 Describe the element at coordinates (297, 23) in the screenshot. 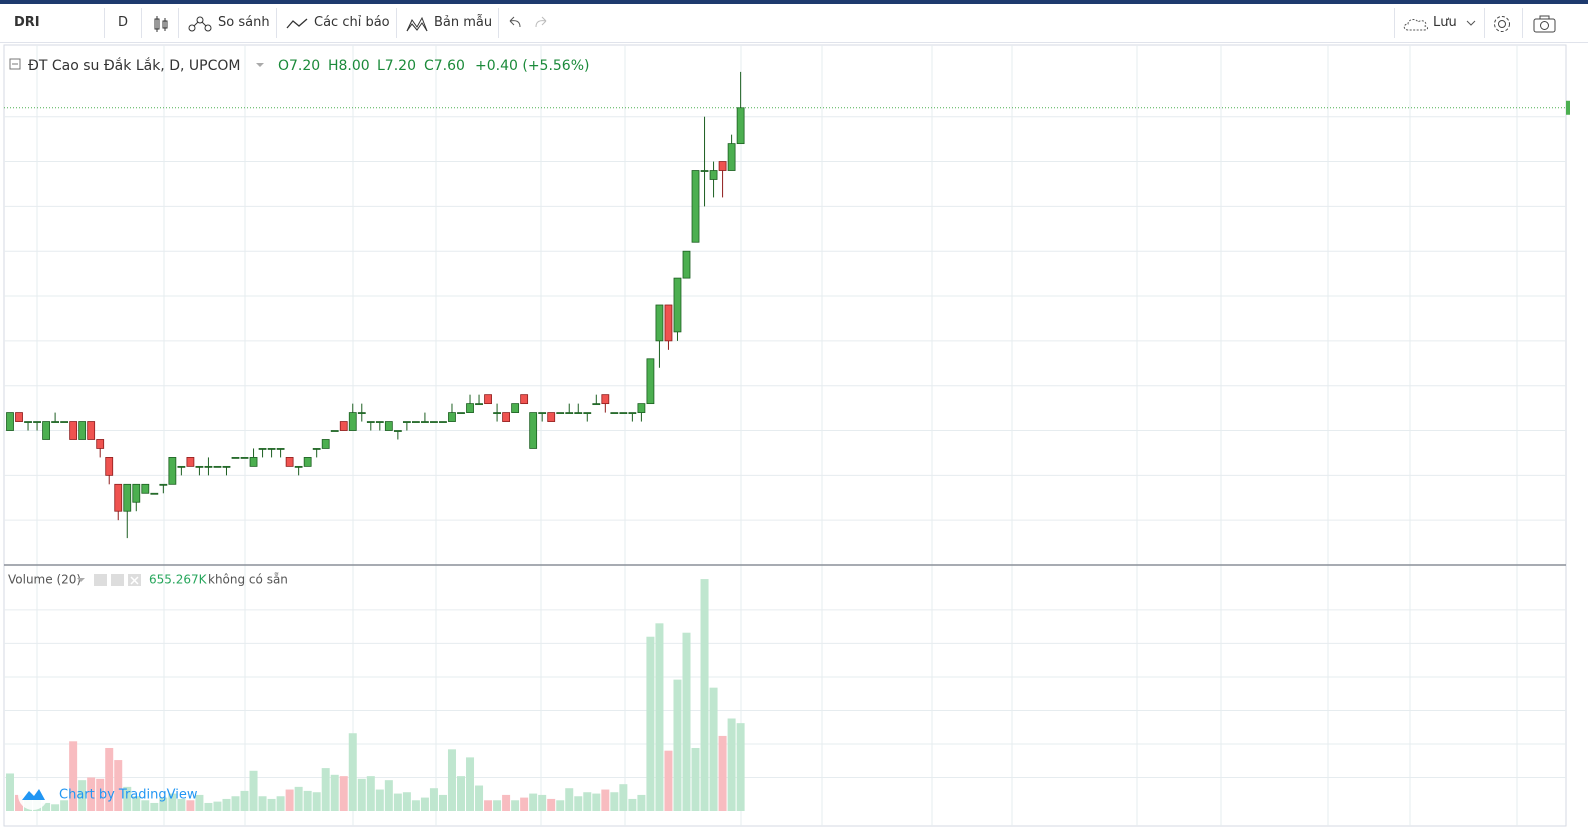

I see `indicators-icon` at that location.